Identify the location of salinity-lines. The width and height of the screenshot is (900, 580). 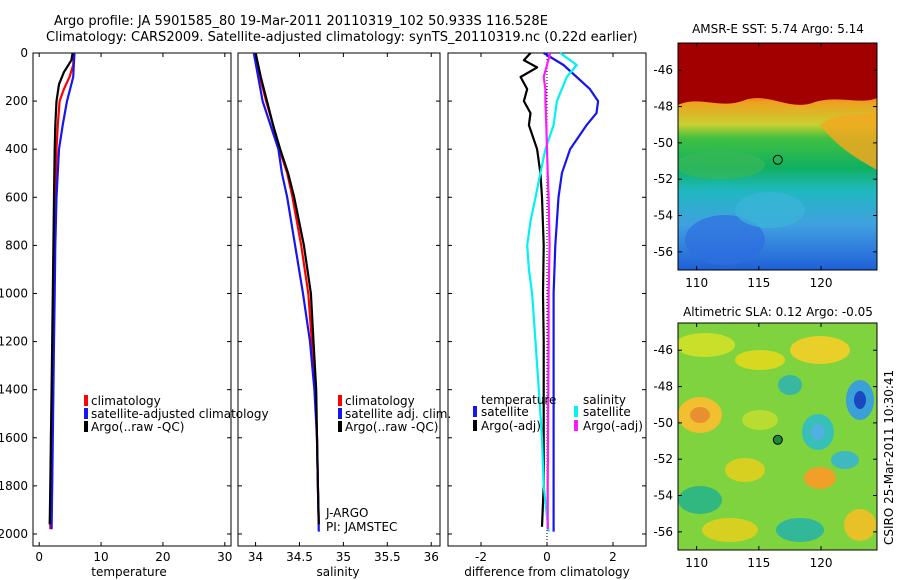
(286, 292).